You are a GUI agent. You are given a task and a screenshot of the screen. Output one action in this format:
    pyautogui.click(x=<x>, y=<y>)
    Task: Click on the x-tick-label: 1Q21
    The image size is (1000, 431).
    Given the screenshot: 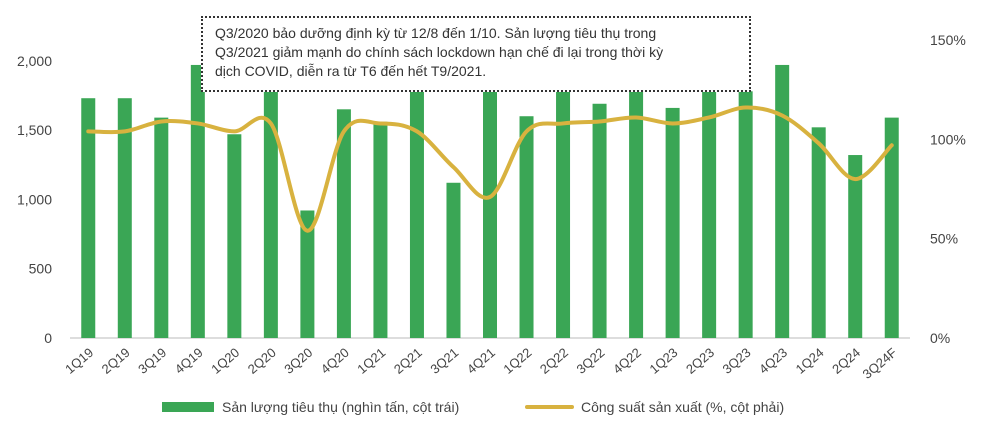 What is the action you would take?
    pyautogui.click(x=371, y=361)
    